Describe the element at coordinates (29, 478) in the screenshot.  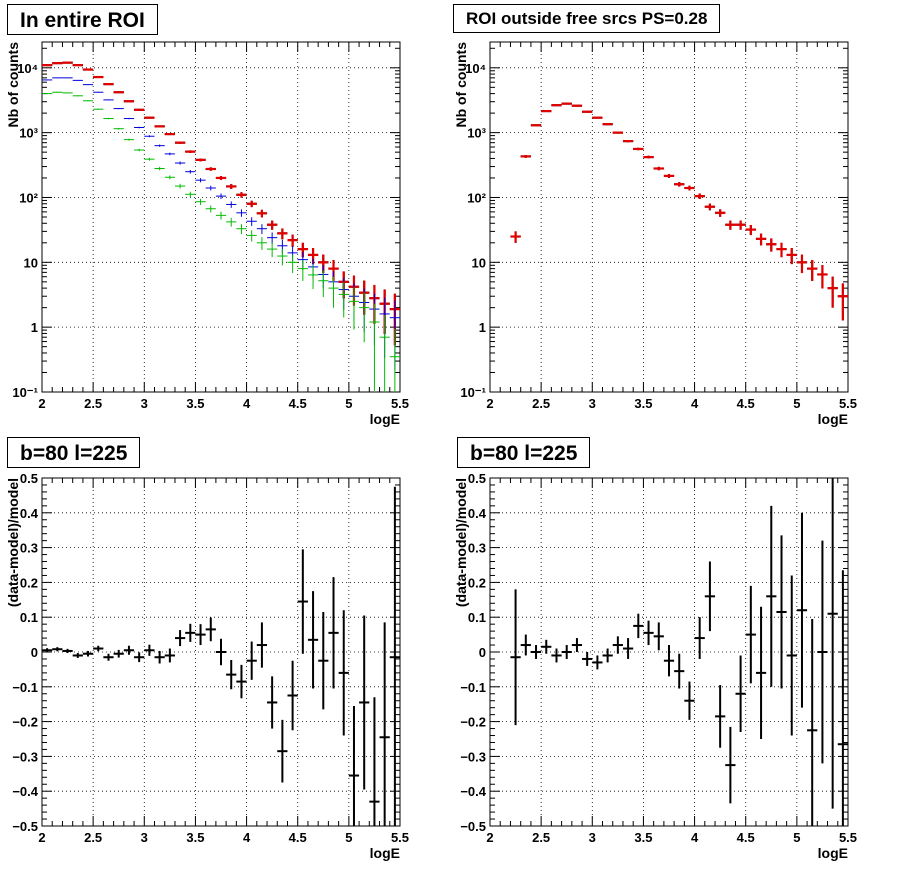
I see `y-tick-label: 0.5` at that location.